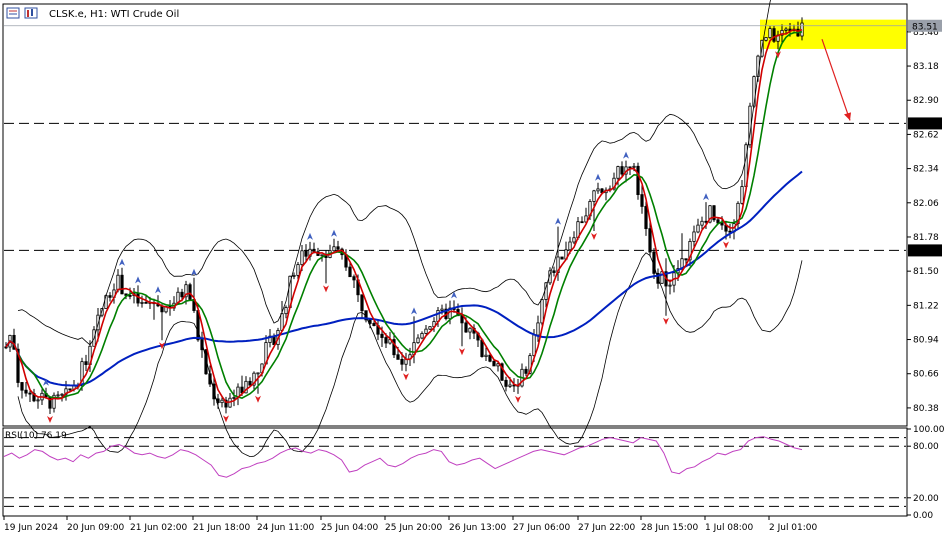  I want to click on time-tick-label: 28 Jun 15:00, so click(669, 528).